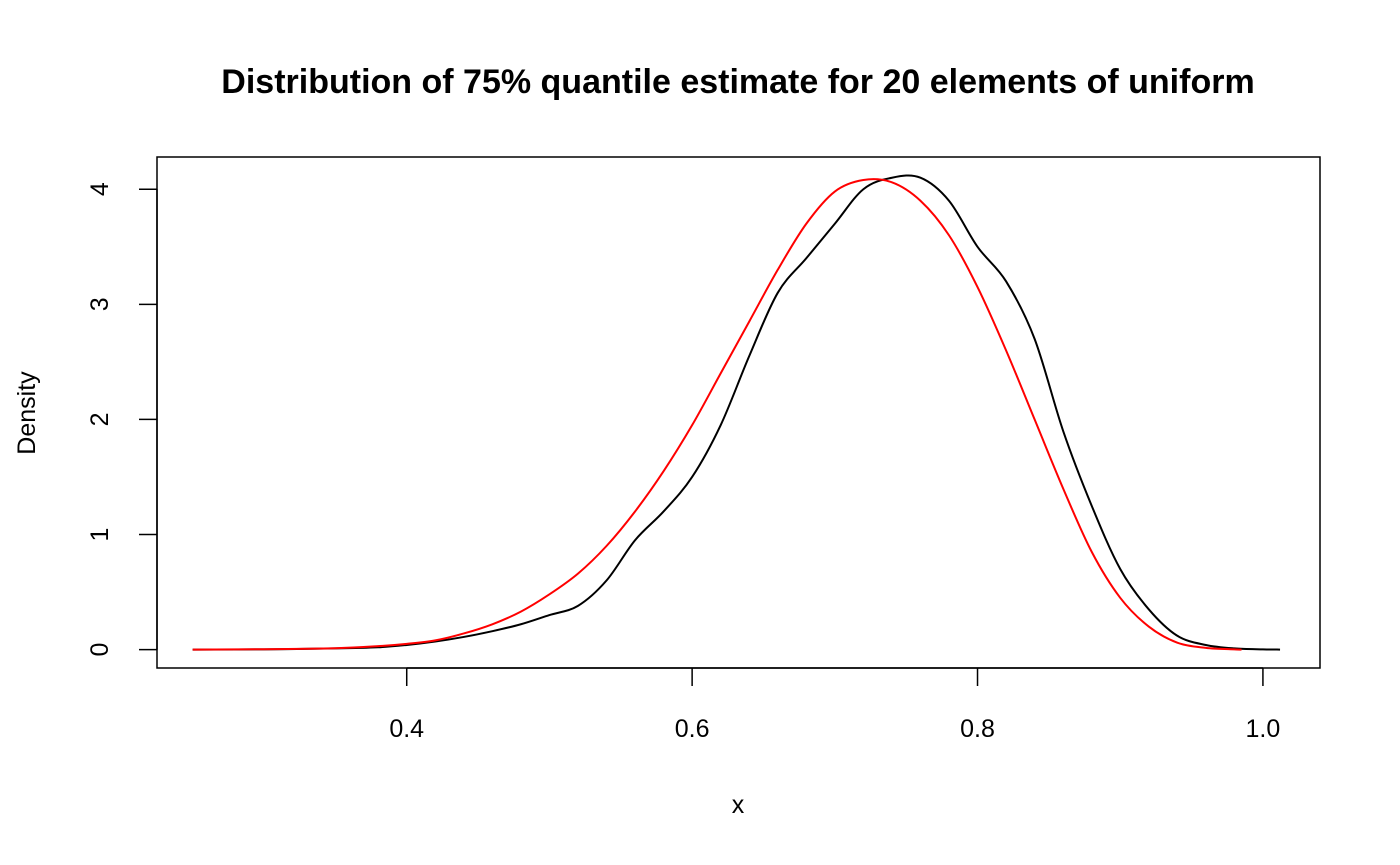 This screenshot has height=865, width=1400. Describe the element at coordinates (100, 419) in the screenshot. I see `y-tick-label: 2` at that location.